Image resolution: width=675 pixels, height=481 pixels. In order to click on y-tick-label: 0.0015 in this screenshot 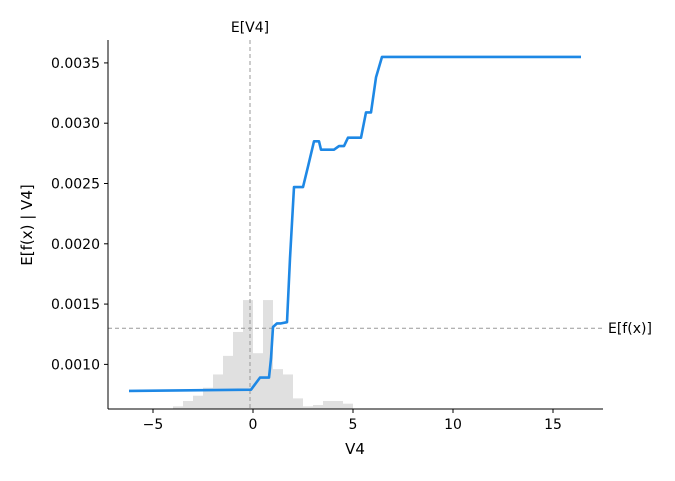, I will do `click(75, 305)`.